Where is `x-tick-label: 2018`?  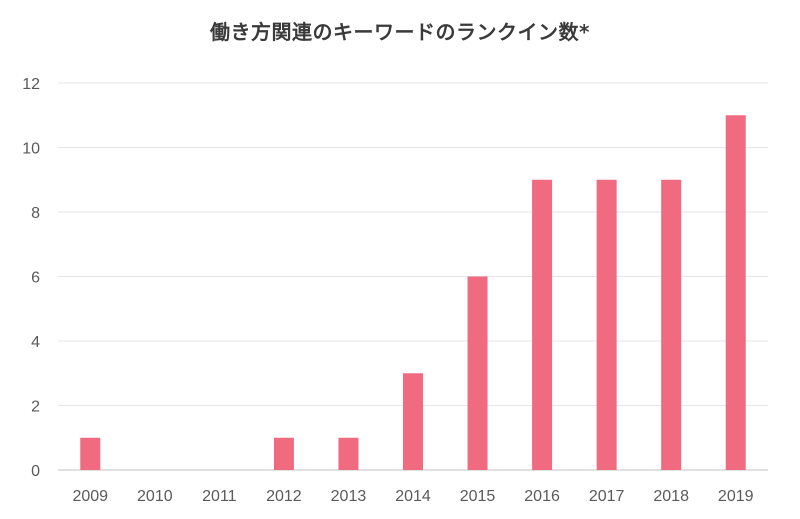
x-tick-label: 2018 is located at coordinates (671, 496).